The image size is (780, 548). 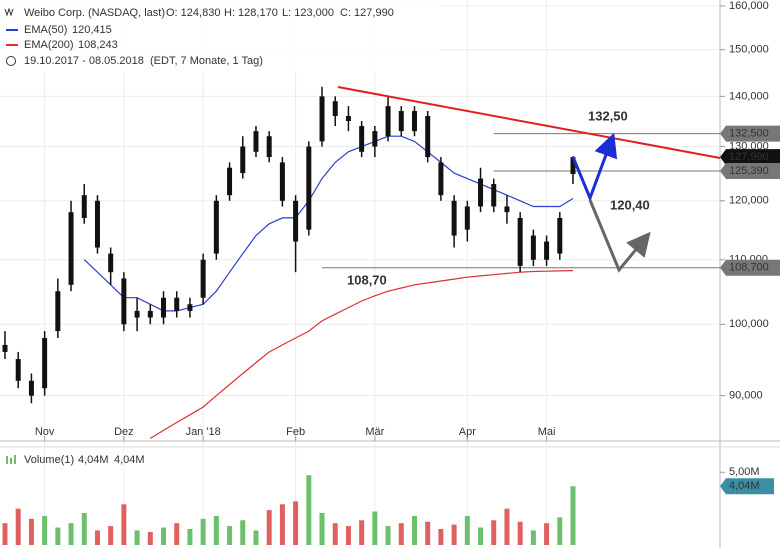 What do you see at coordinates (193, 13) in the screenshot?
I see `header-value: O: 124,830` at bounding box center [193, 13].